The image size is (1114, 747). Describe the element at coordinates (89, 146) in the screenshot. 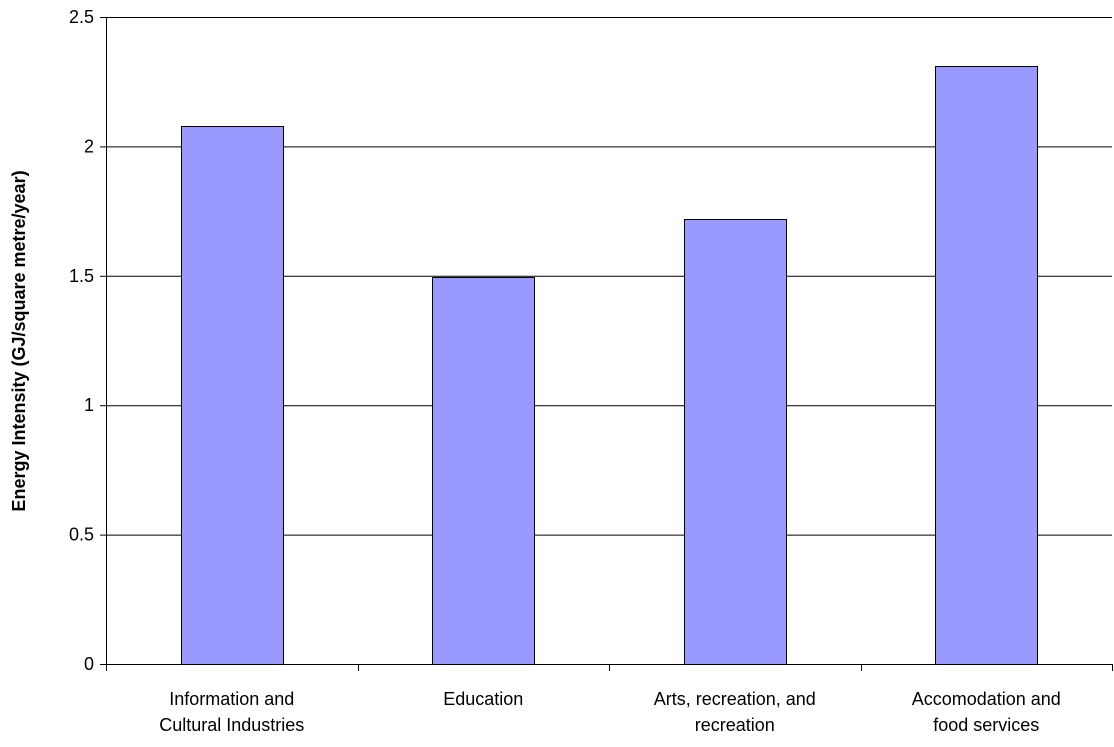

I see `y-tick-label: 2` at that location.